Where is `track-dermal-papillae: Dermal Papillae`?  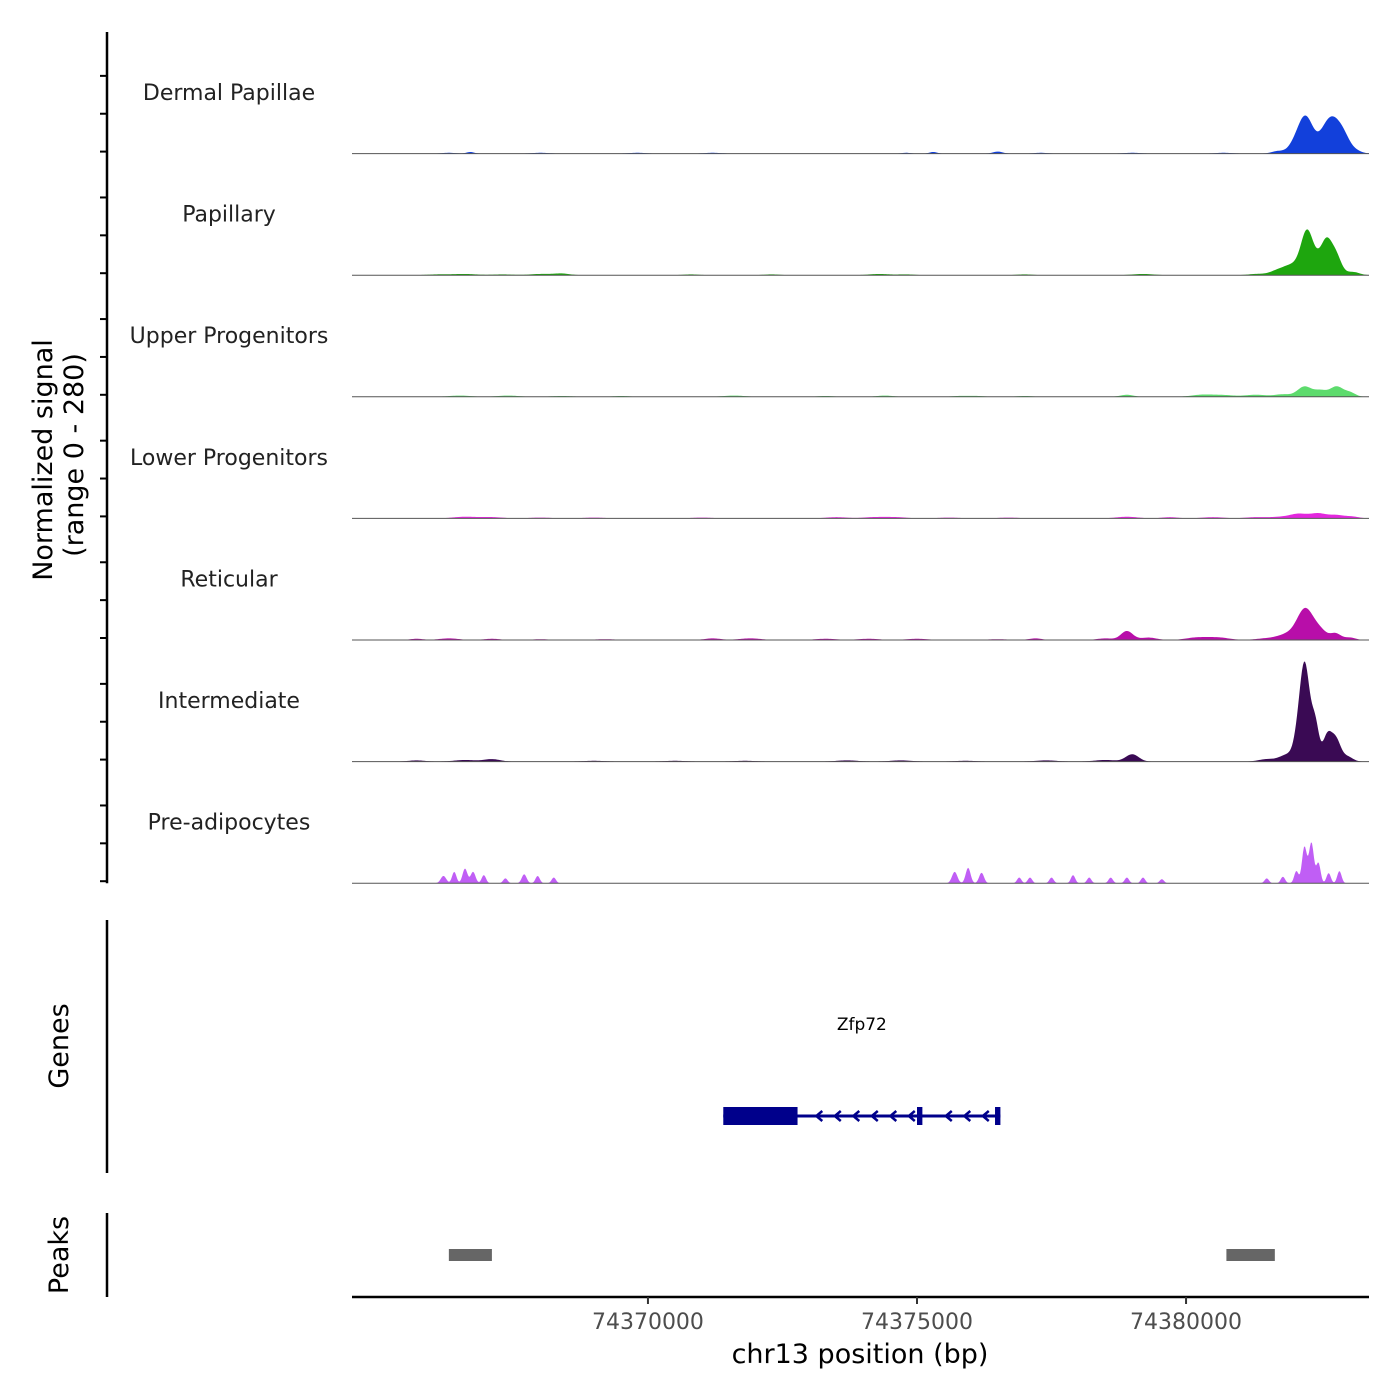 track-dermal-papillae: Dermal Papillae is located at coordinates (756, 118).